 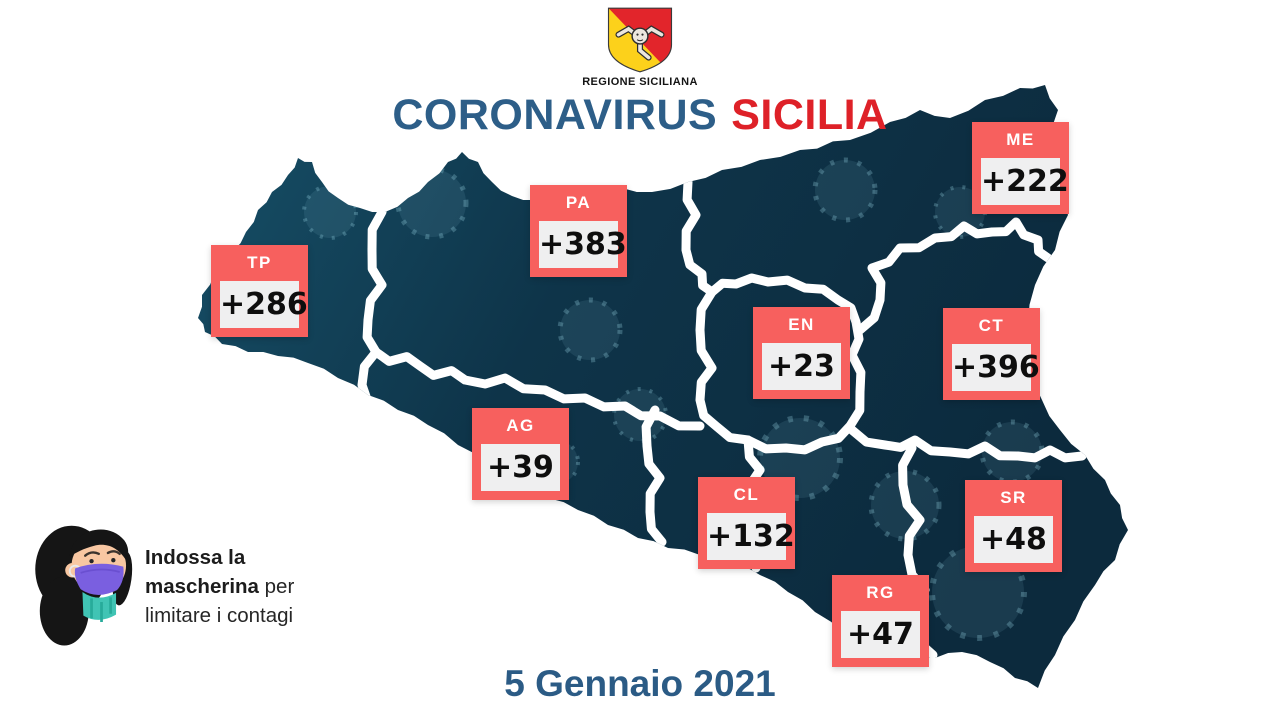 I want to click on mask-message-line3-regular: limitare i contagi, so click(x=219, y=615).